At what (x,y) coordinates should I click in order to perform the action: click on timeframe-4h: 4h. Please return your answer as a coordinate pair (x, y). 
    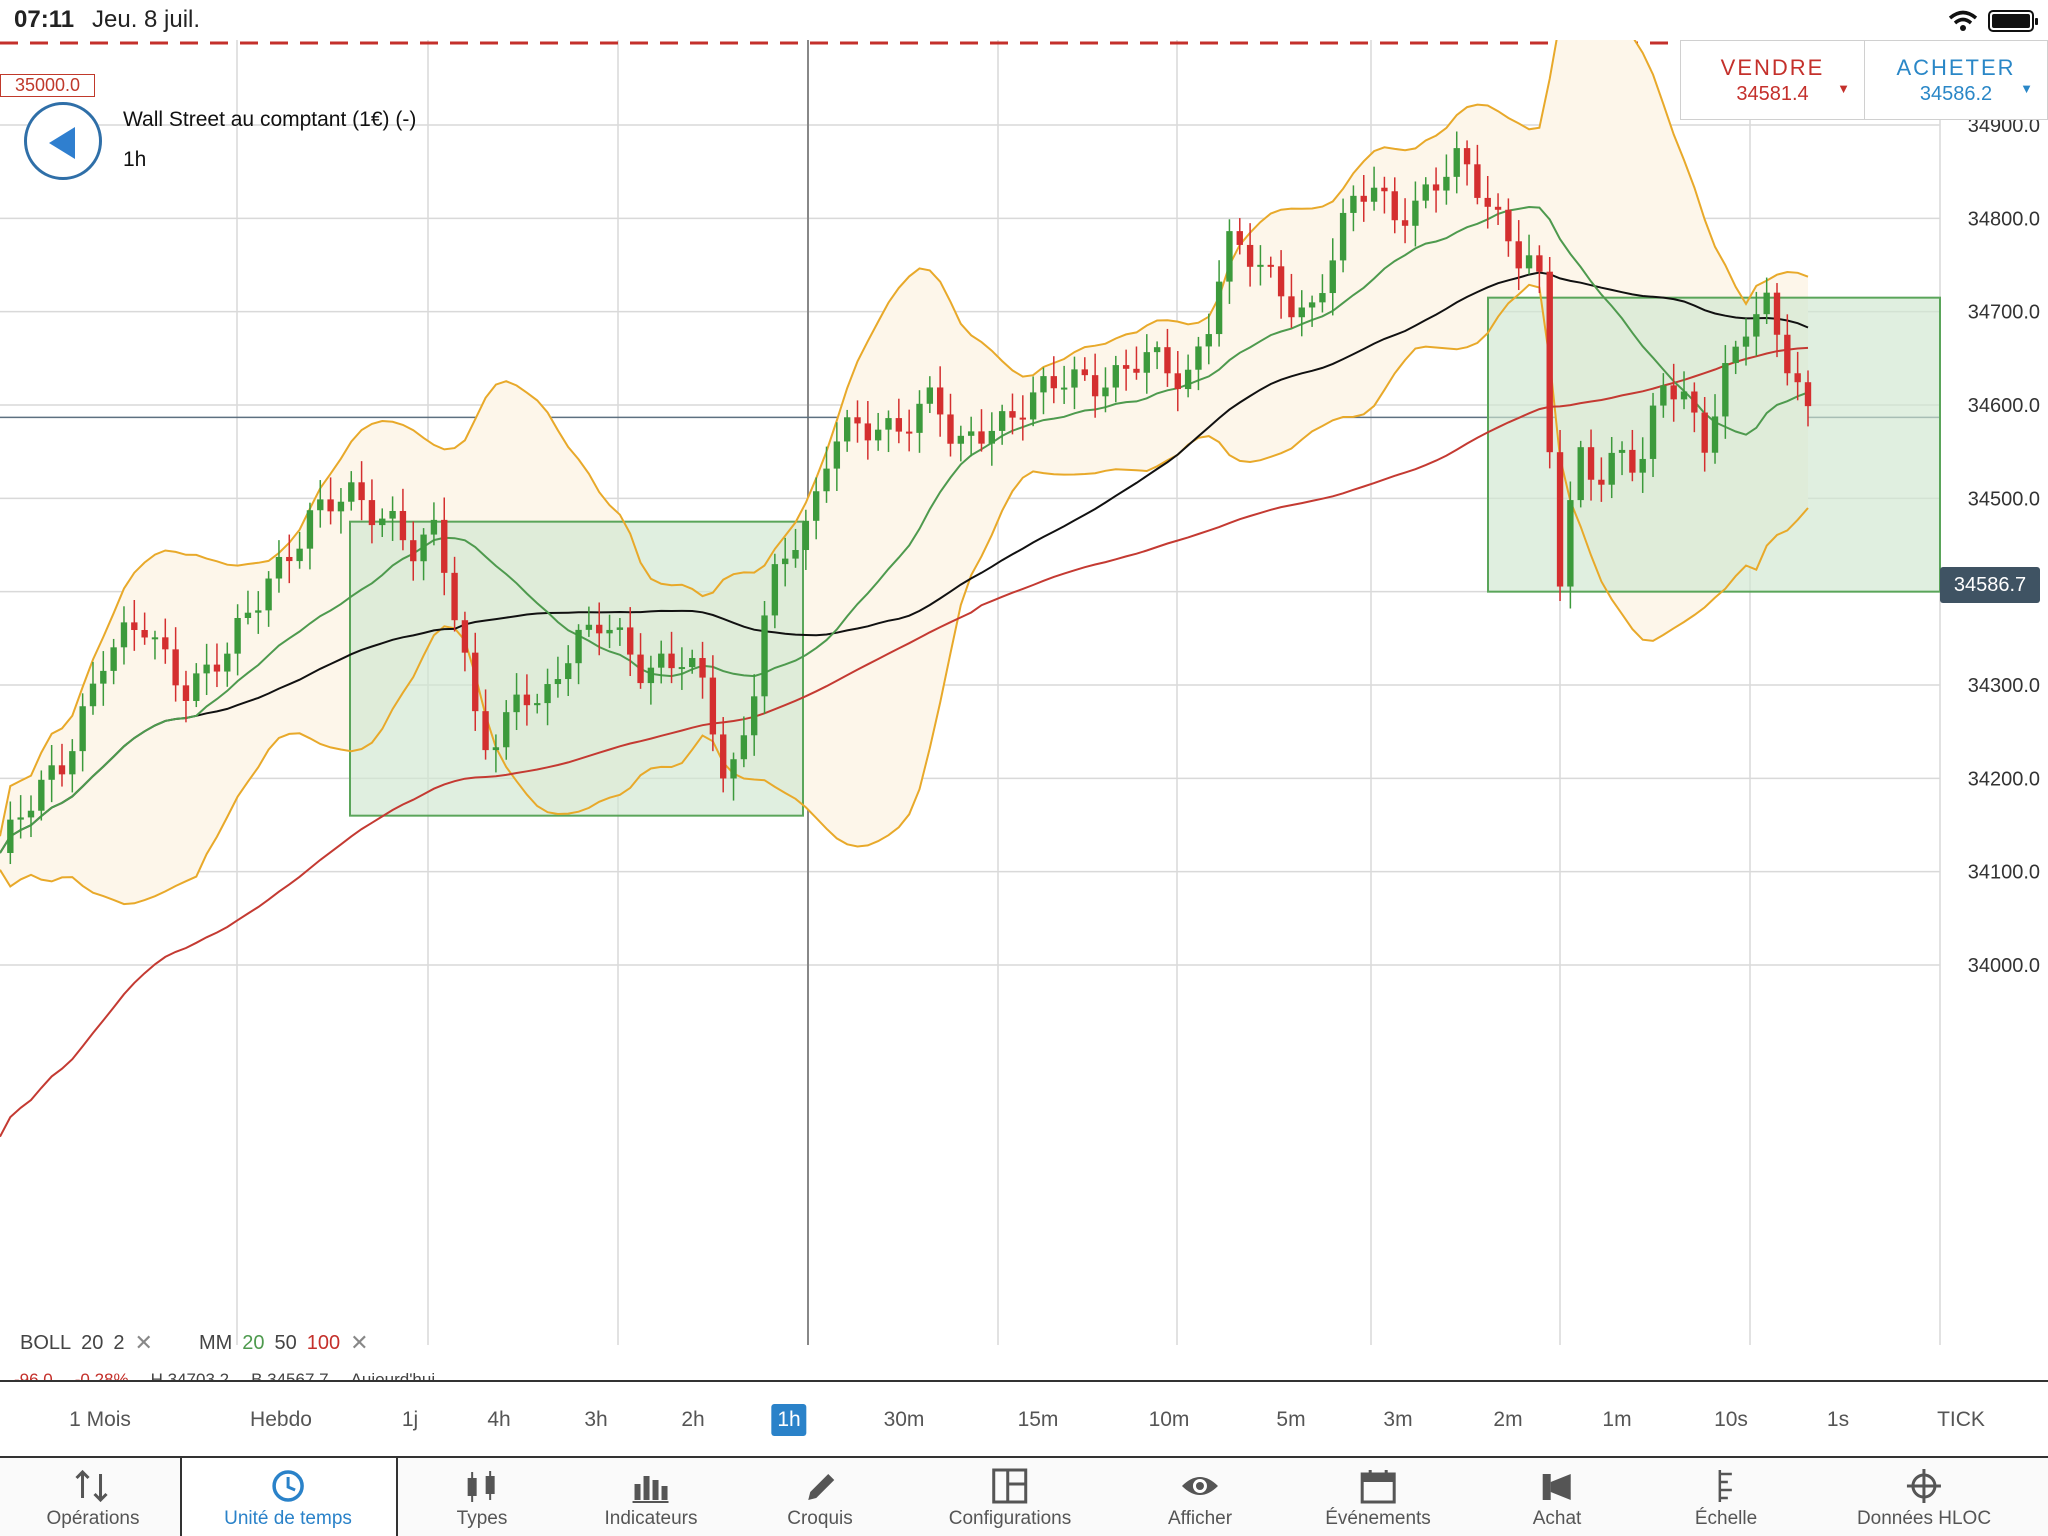
    Looking at the image, I should click on (499, 1419).